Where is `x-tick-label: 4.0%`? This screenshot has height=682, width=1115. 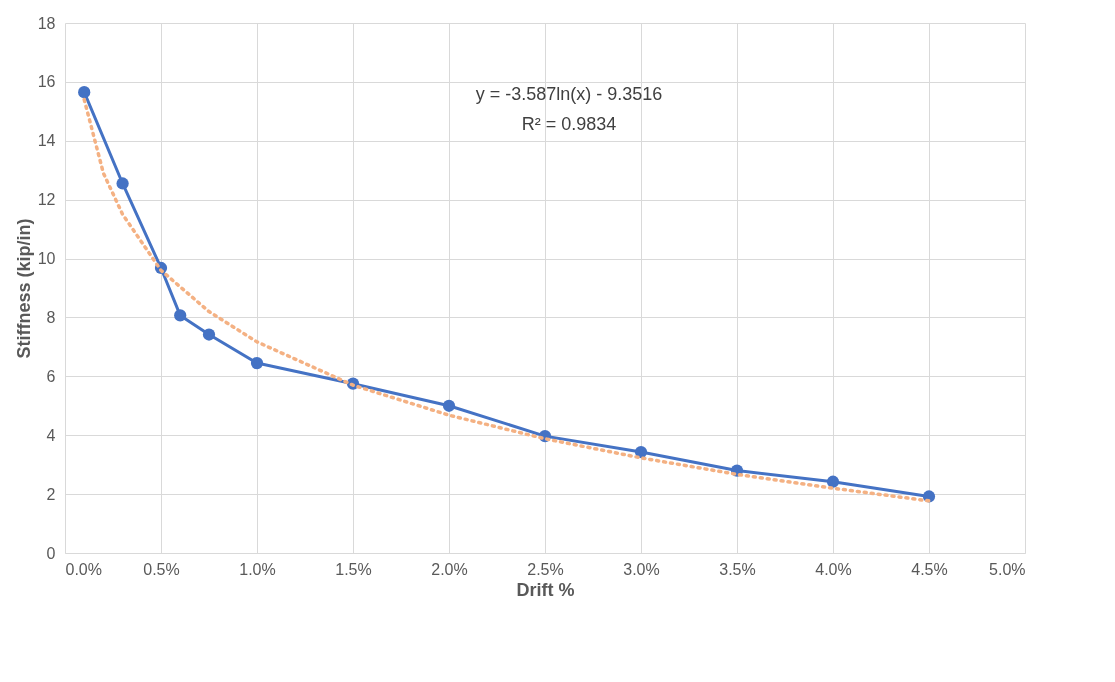 x-tick-label: 4.0% is located at coordinates (833, 569).